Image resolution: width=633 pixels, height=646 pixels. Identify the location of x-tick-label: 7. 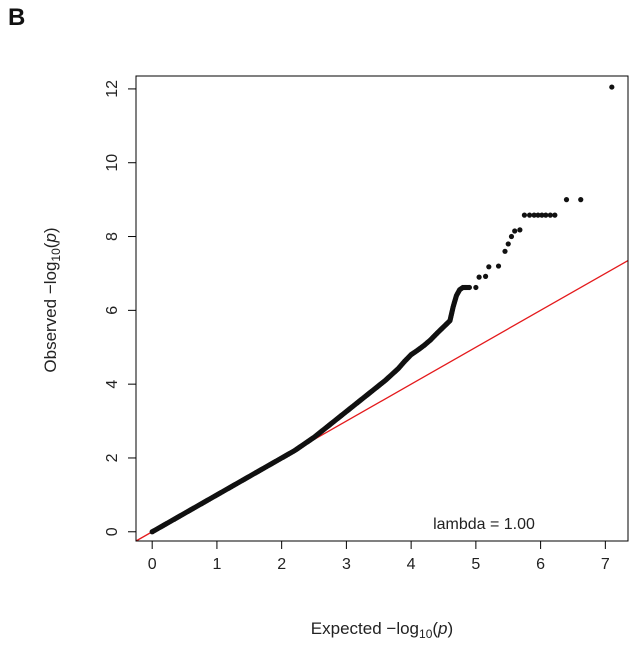
(605, 564).